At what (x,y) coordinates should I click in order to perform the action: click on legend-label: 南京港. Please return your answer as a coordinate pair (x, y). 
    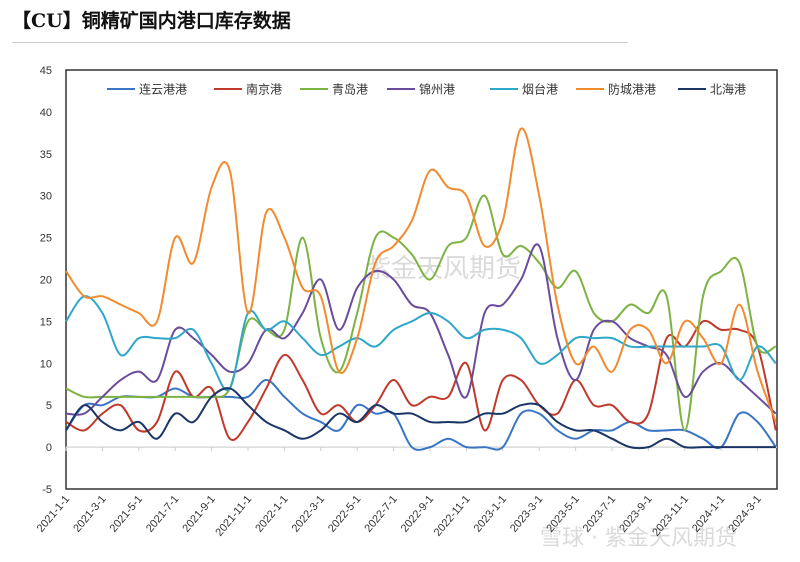
    Looking at the image, I should click on (264, 89).